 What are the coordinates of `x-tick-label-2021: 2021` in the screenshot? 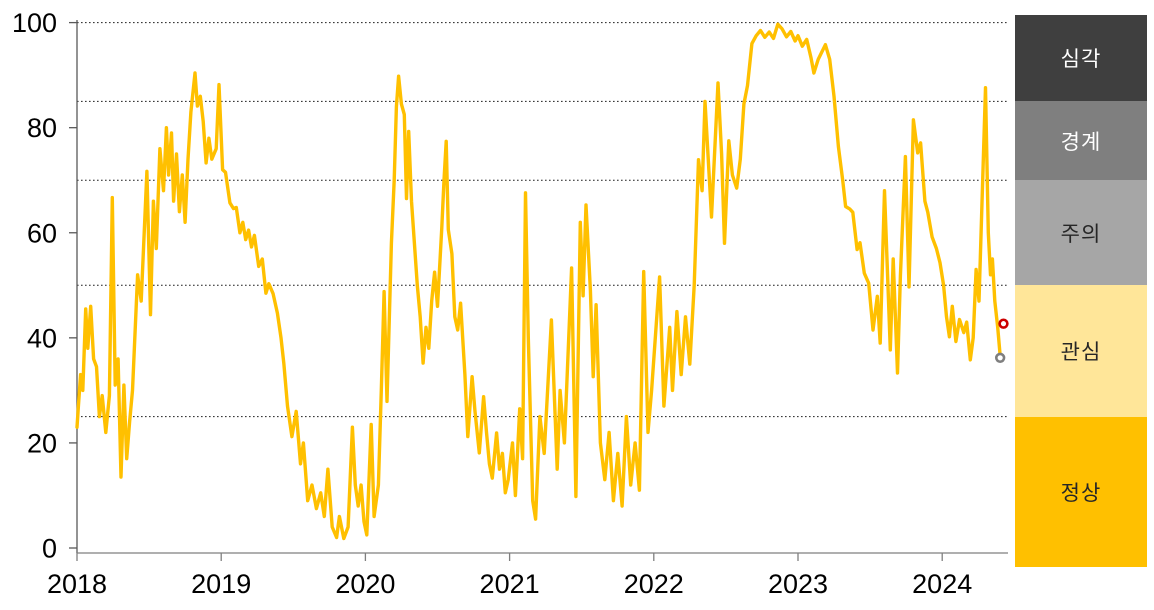 It's located at (510, 584).